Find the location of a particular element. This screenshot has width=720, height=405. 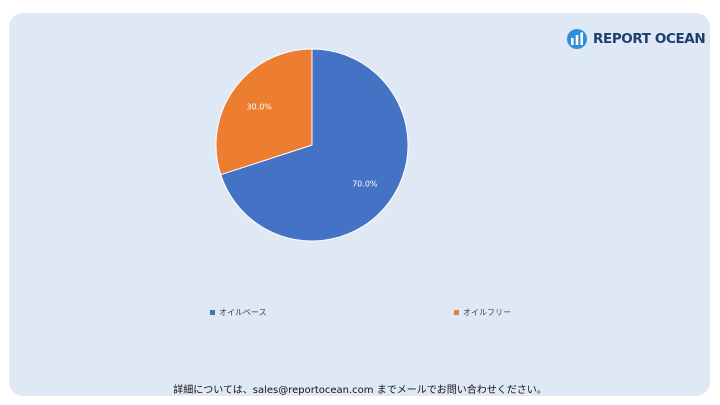

brand-logo: REPORT OCEAN is located at coordinates (636, 39).